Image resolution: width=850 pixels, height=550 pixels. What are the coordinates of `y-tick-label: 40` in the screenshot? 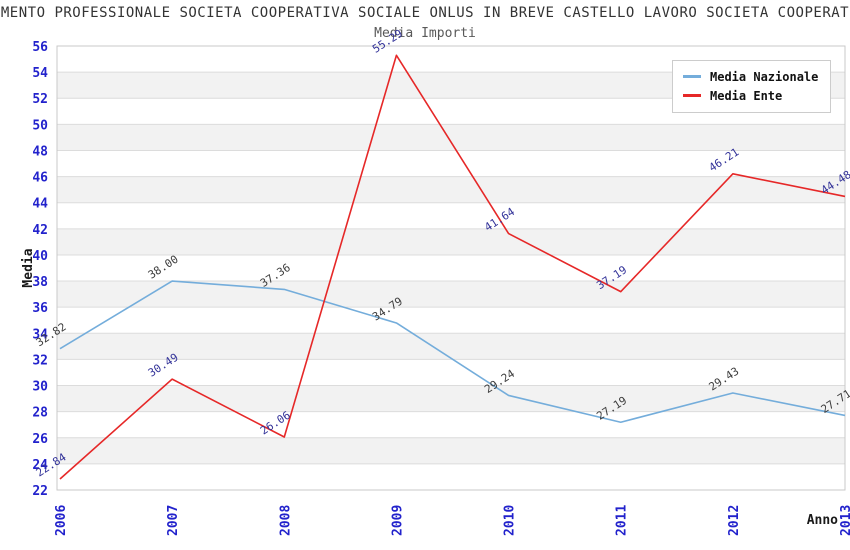 It's located at (40, 256).